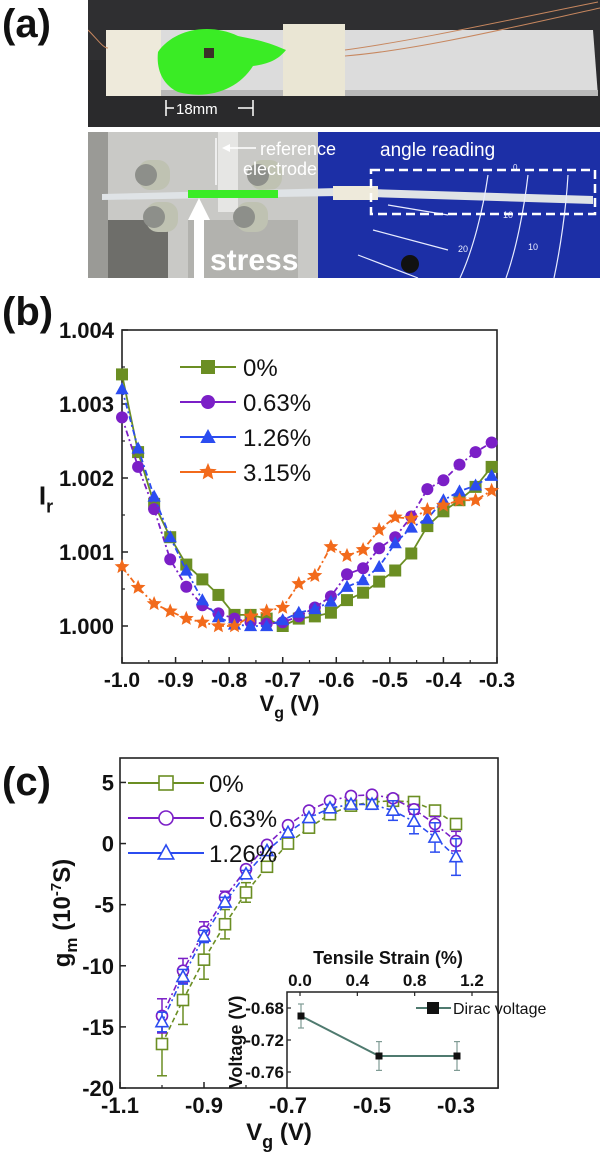  What do you see at coordinates (437, 150) in the screenshot?
I see `angle-reading-label: angle reading` at bounding box center [437, 150].